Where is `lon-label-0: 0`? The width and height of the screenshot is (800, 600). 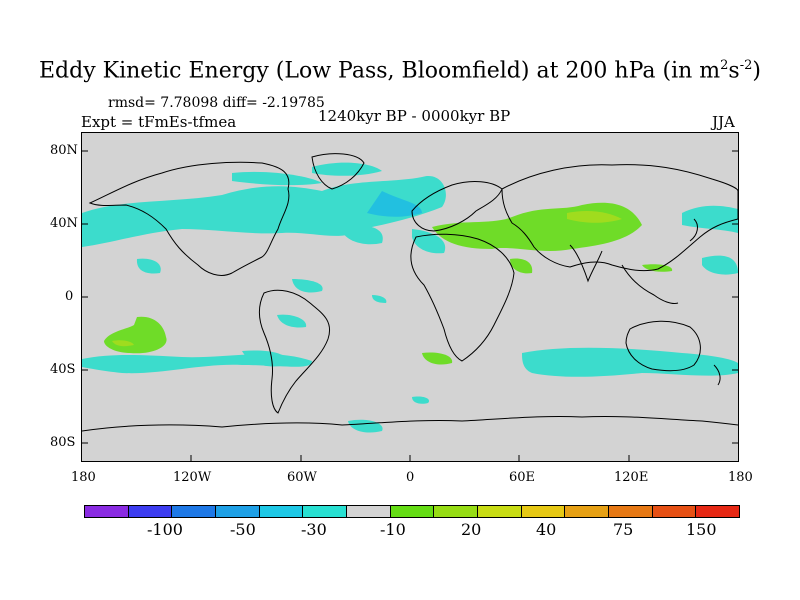
lon-label-0: 0 is located at coordinates (410, 477).